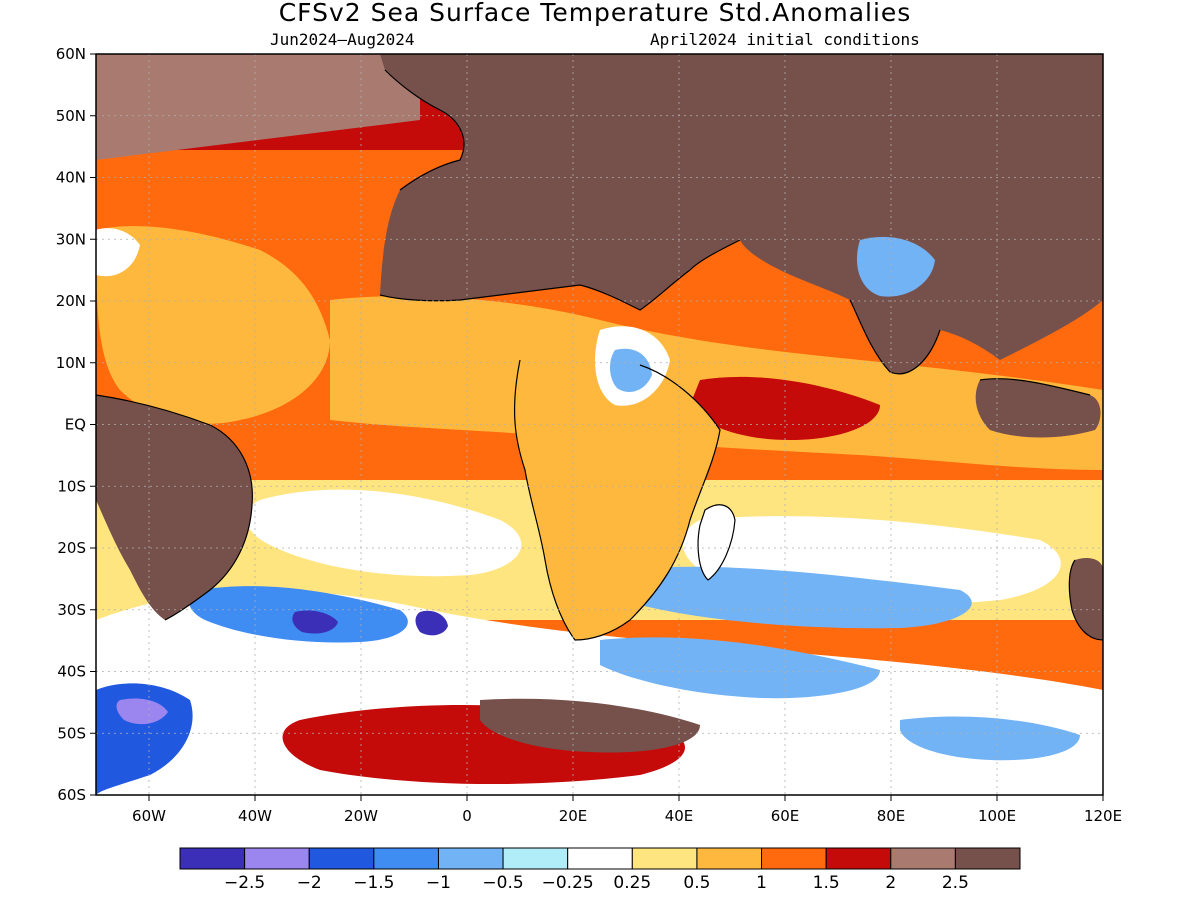 Image resolution: width=1200 pixels, height=900 pixels. Describe the element at coordinates (244, 883) in the screenshot. I see `colorbar-label: −2.5` at that location.